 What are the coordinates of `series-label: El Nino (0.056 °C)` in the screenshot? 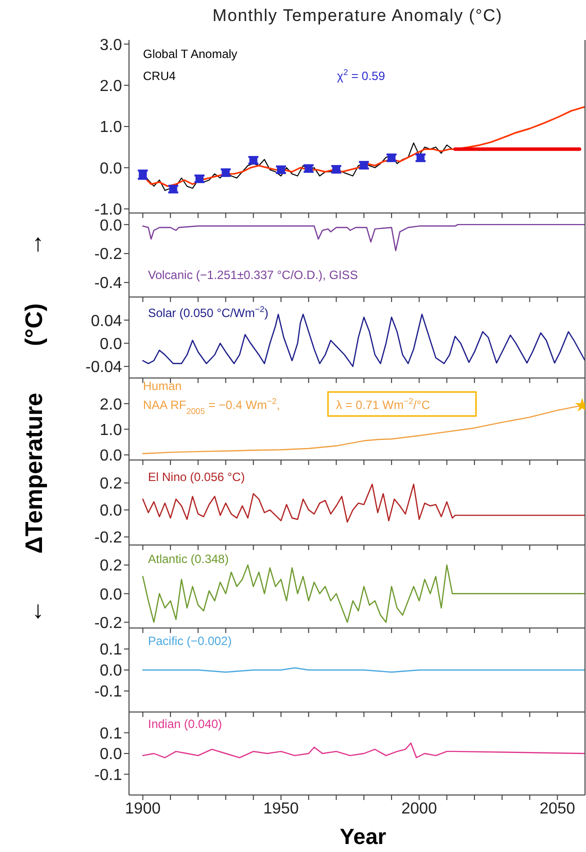 It's located at (196, 477).